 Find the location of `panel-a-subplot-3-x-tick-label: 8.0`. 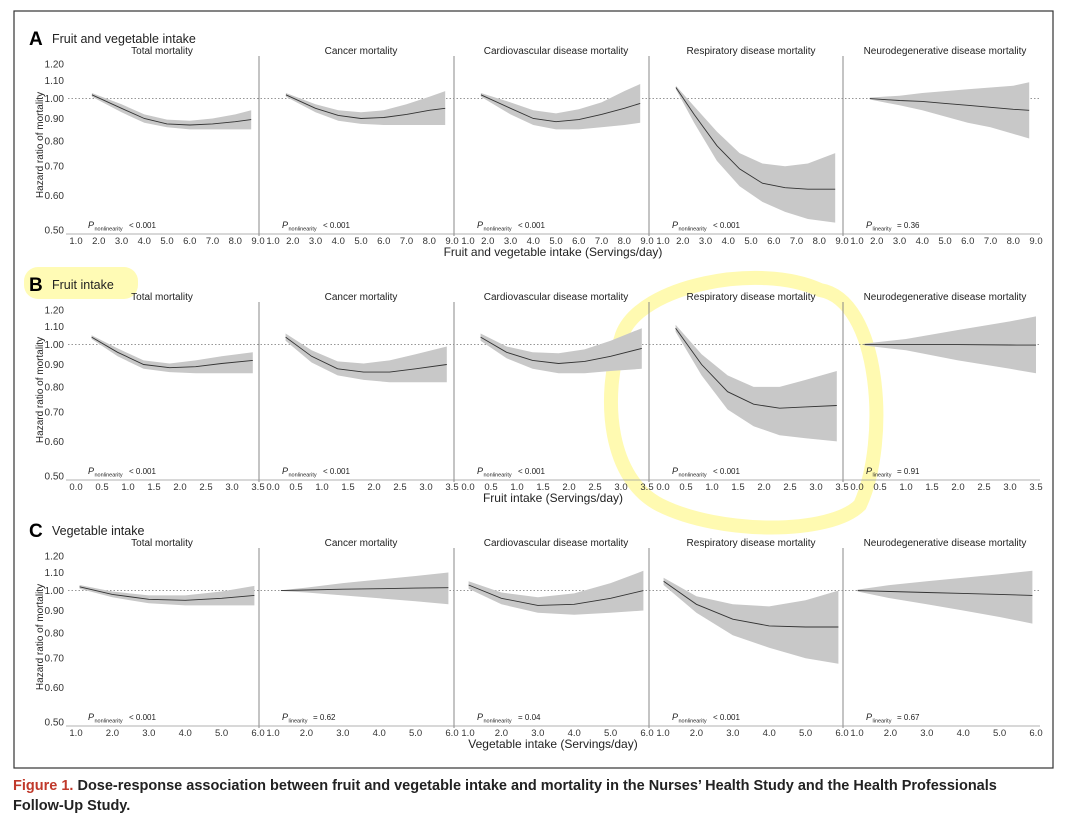

panel-a-subplot-3-x-tick-label: 8.0 is located at coordinates (624, 241).